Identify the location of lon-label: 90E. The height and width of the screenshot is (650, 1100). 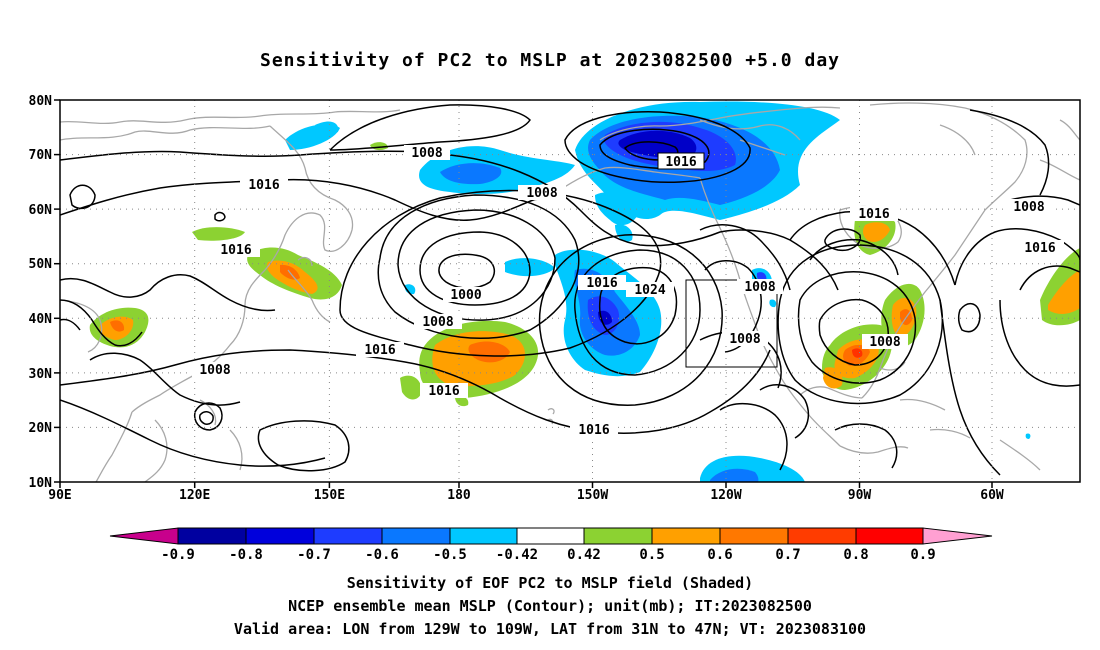
(59, 495).